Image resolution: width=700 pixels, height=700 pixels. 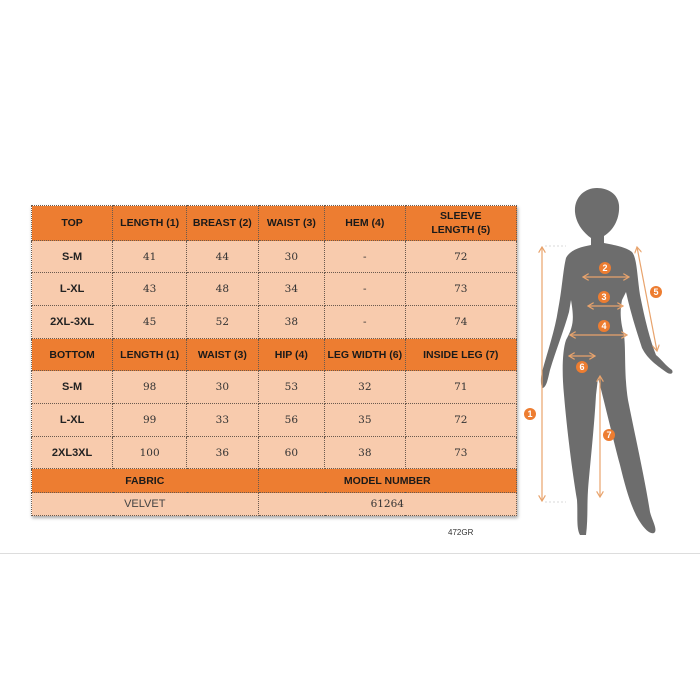 What do you see at coordinates (461, 420) in the screenshot?
I see `cell: 72` at bounding box center [461, 420].